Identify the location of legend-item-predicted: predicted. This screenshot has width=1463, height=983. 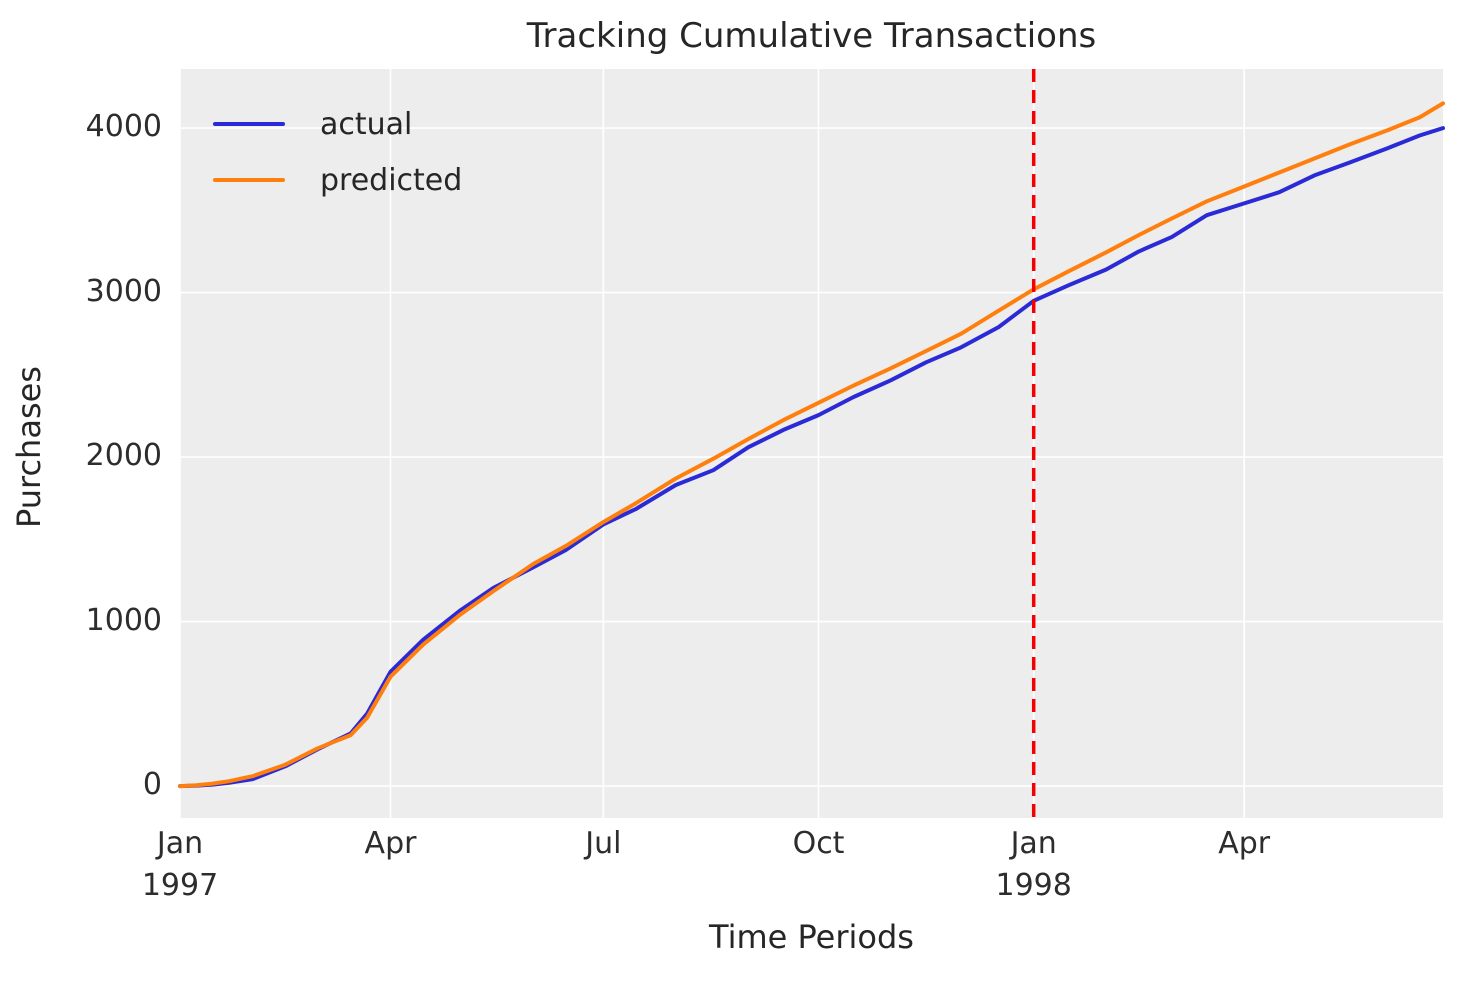
(337, 180).